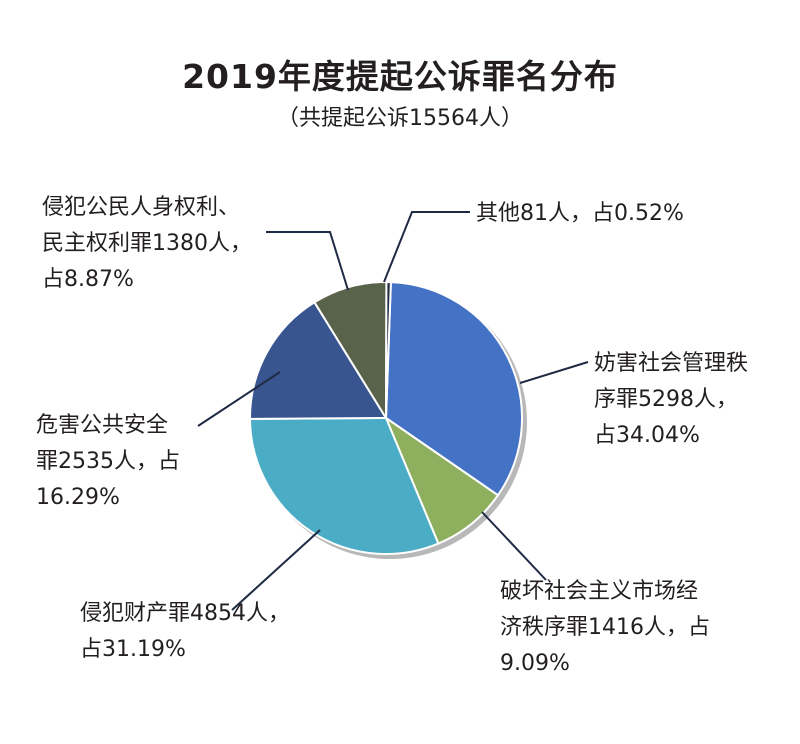 The height and width of the screenshot is (744, 800). I want to click on leader-line-economy, so click(514, 546).